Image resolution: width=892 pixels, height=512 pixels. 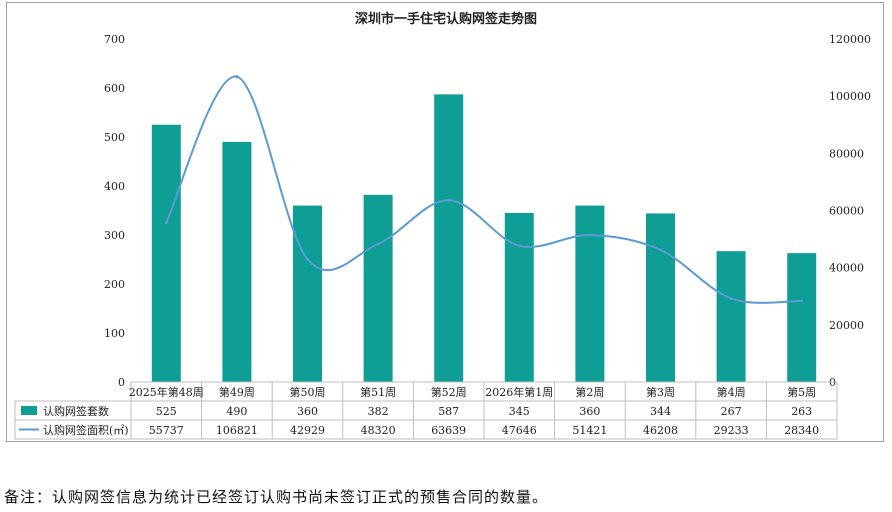 What do you see at coordinates (166, 430) in the screenshot?
I see `line-value-label: 55737` at bounding box center [166, 430].